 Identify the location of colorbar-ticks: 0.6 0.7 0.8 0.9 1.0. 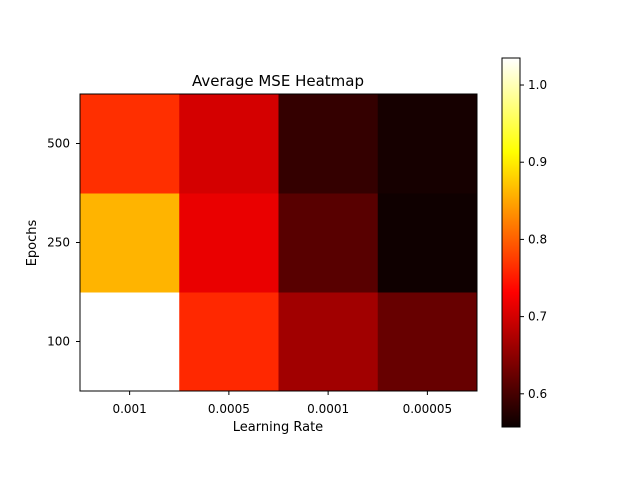
(533, 239).